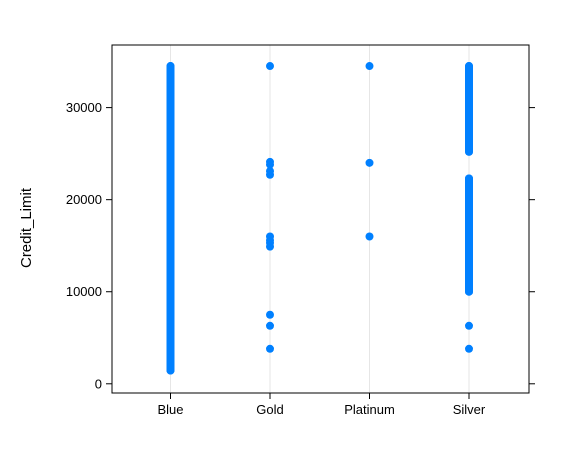 This screenshot has height=462, width=576. What do you see at coordinates (369, 409) in the screenshot?
I see `x-tick-label-platinum: Platinum` at bounding box center [369, 409].